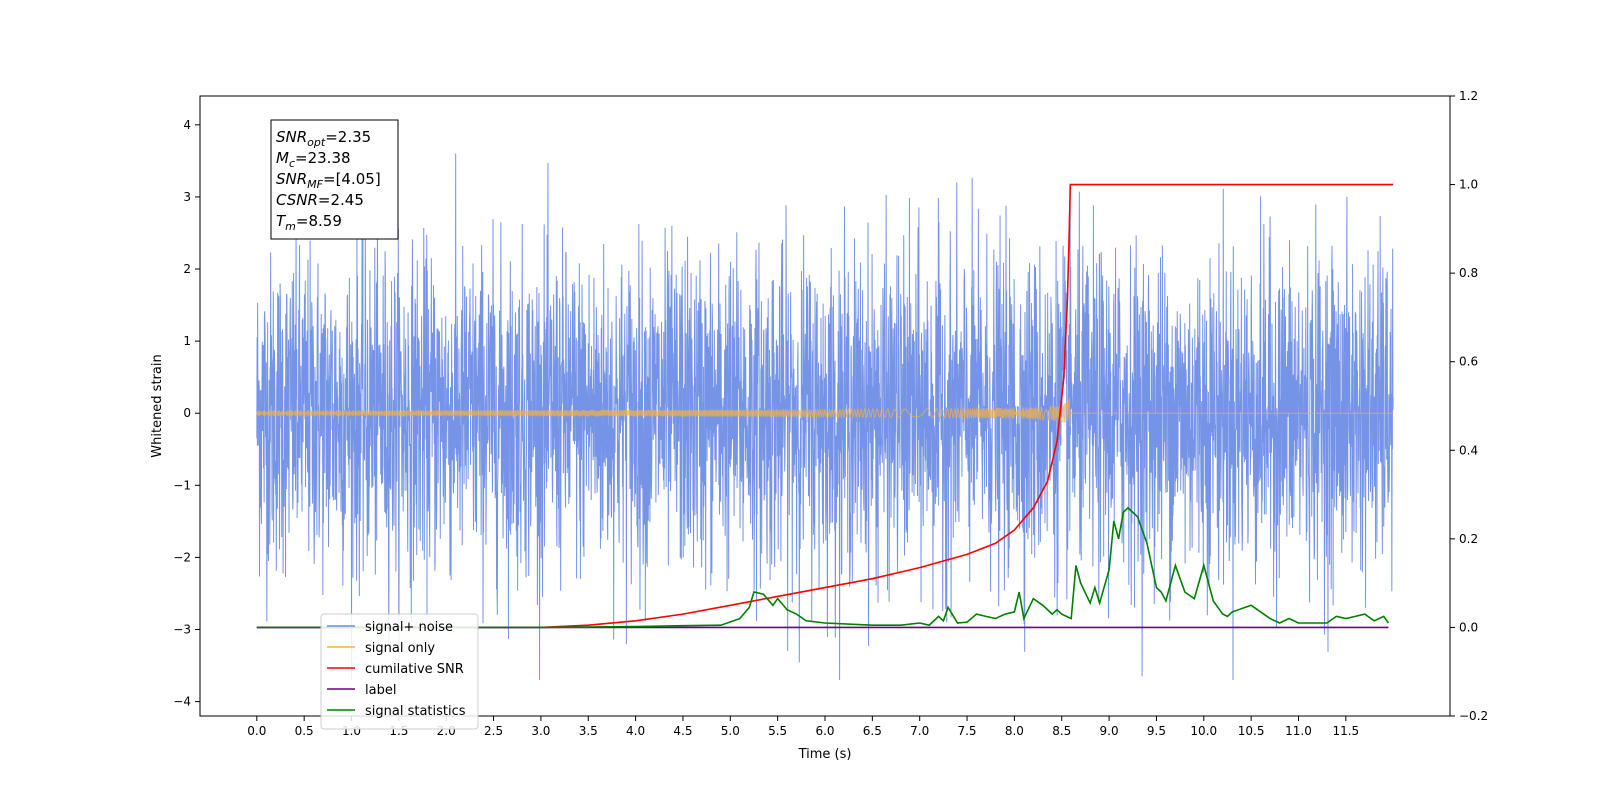 This screenshot has height=800, width=1600. What do you see at coordinates (187, 197) in the screenshot?
I see `y-tick-label: 3` at bounding box center [187, 197].